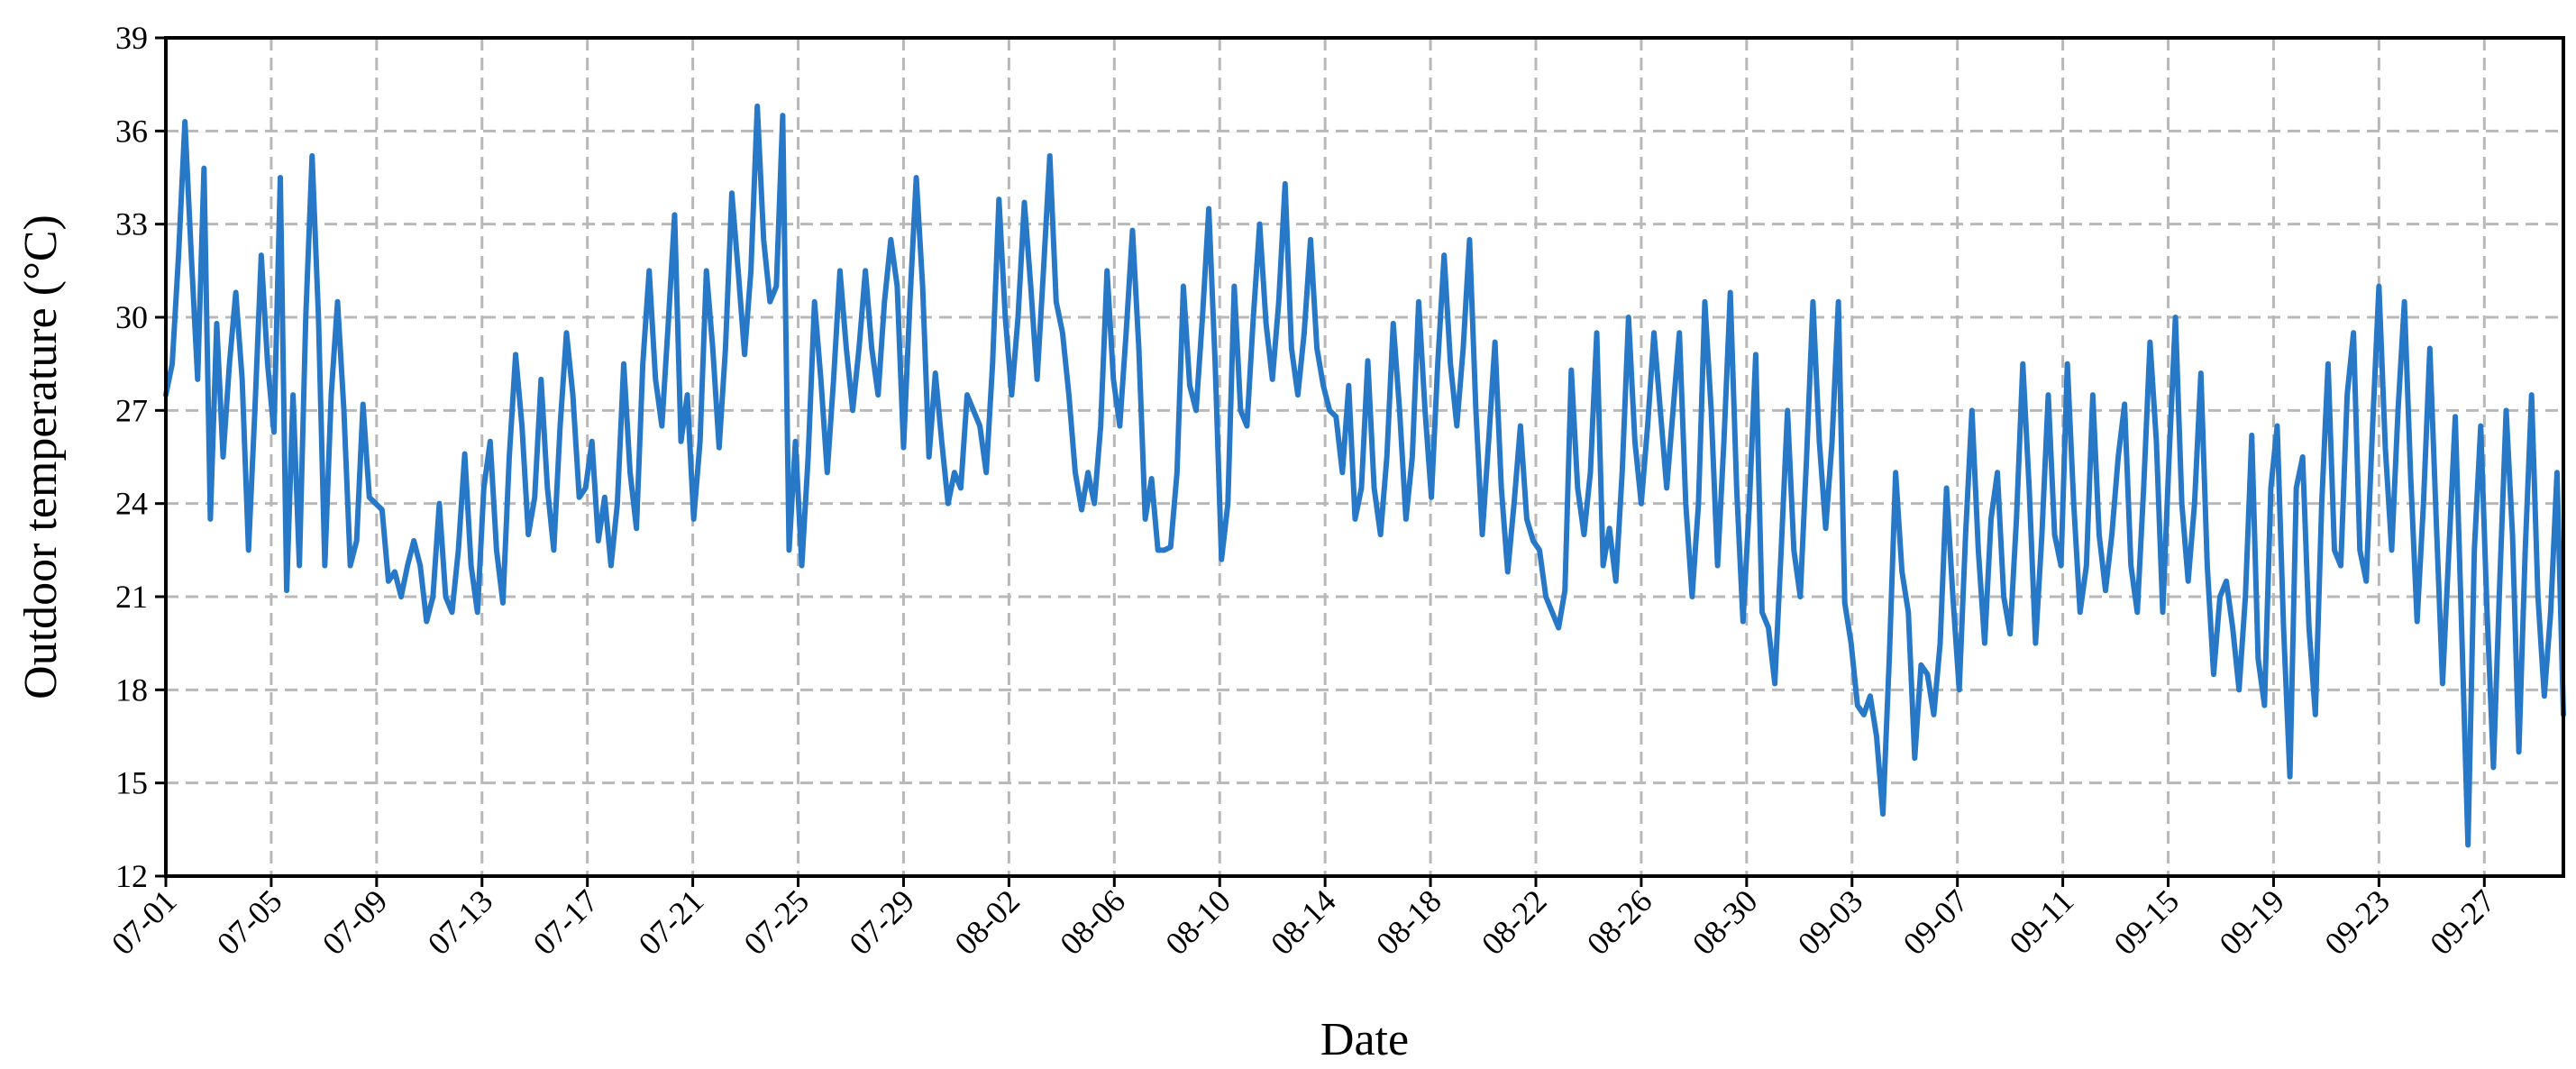 This screenshot has width=2576, height=1069. What do you see at coordinates (131, 38) in the screenshot?
I see `y-tick-label: 39` at bounding box center [131, 38].